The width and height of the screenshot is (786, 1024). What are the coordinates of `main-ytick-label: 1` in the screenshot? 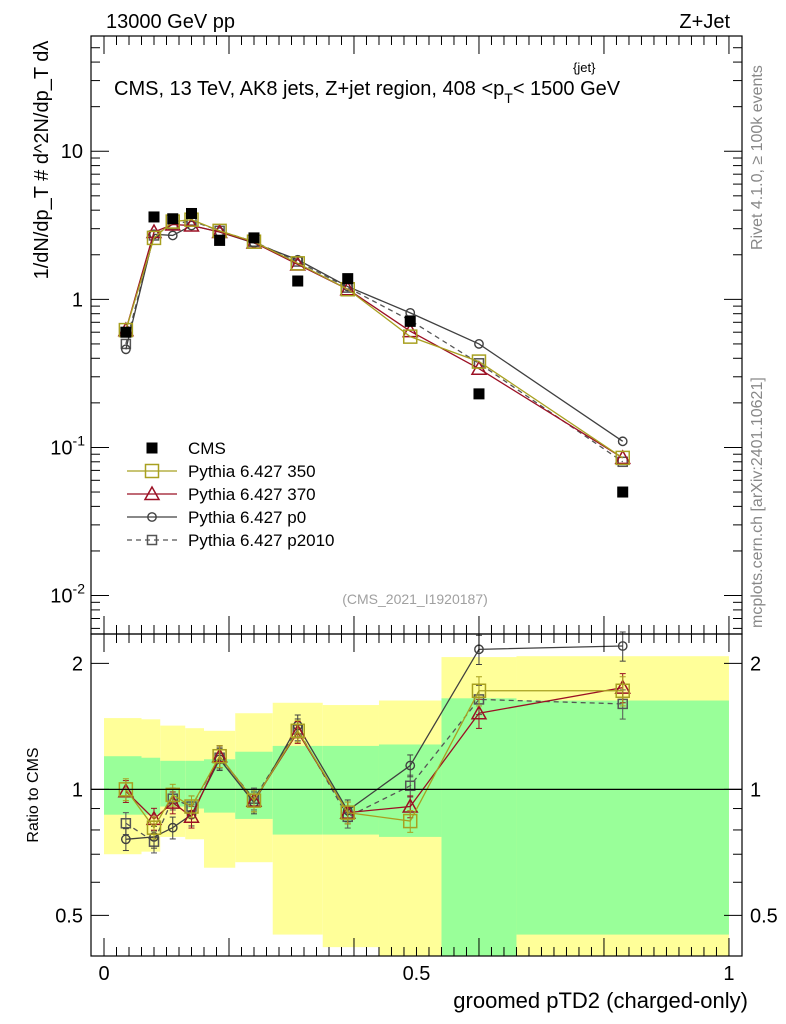 It's located at (77, 300).